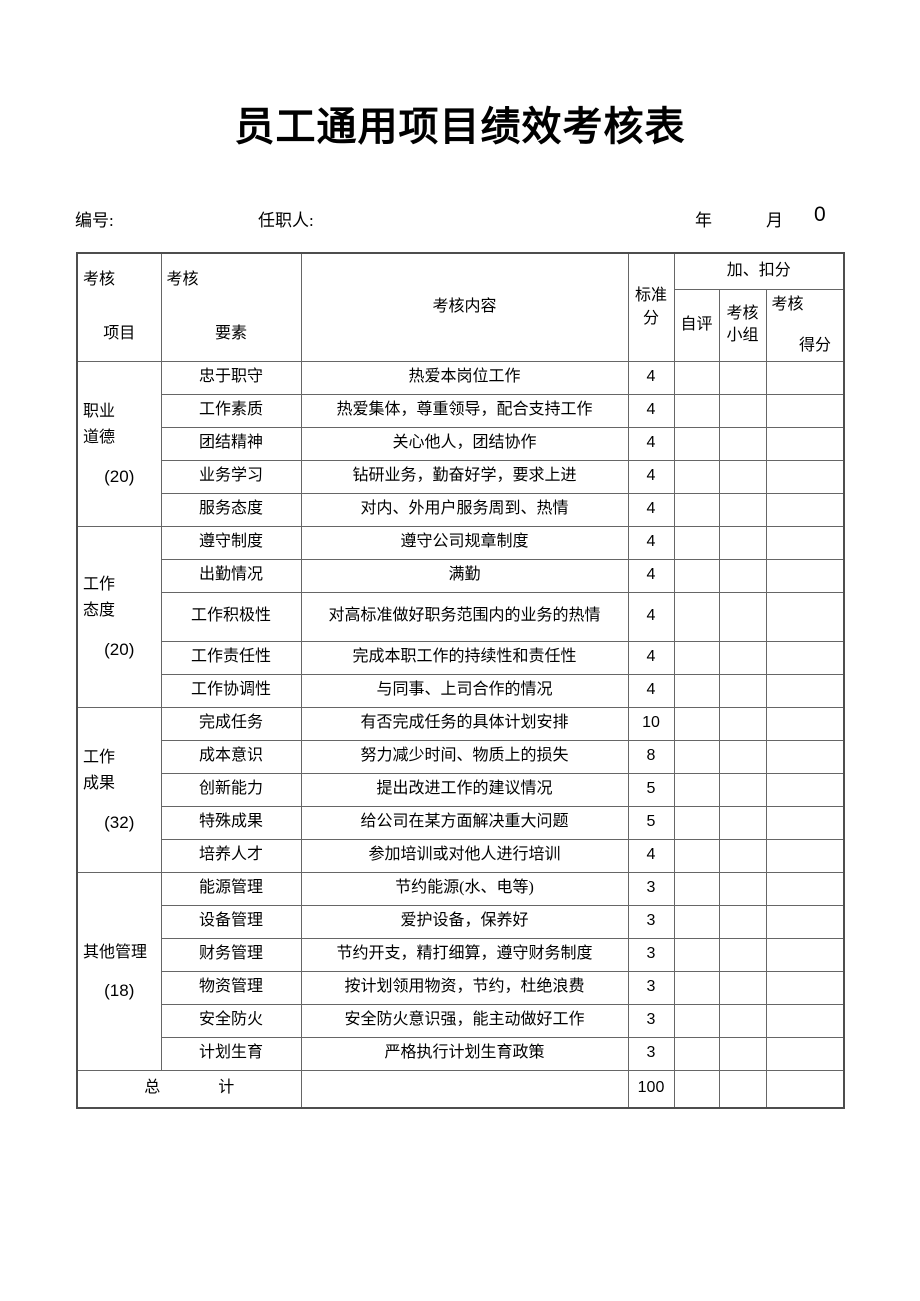 Image resolution: width=920 pixels, height=1301 pixels. What do you see at coordinates (119, 616) in the screenshot?
I see `category-cell: 工作 态度 (20)` at bounding box center [119, 616].